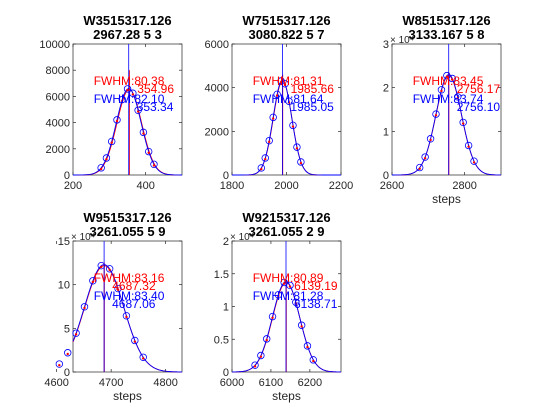  I want to click on fwhm-red-label: FWHM:80.89, so click(288, 278).